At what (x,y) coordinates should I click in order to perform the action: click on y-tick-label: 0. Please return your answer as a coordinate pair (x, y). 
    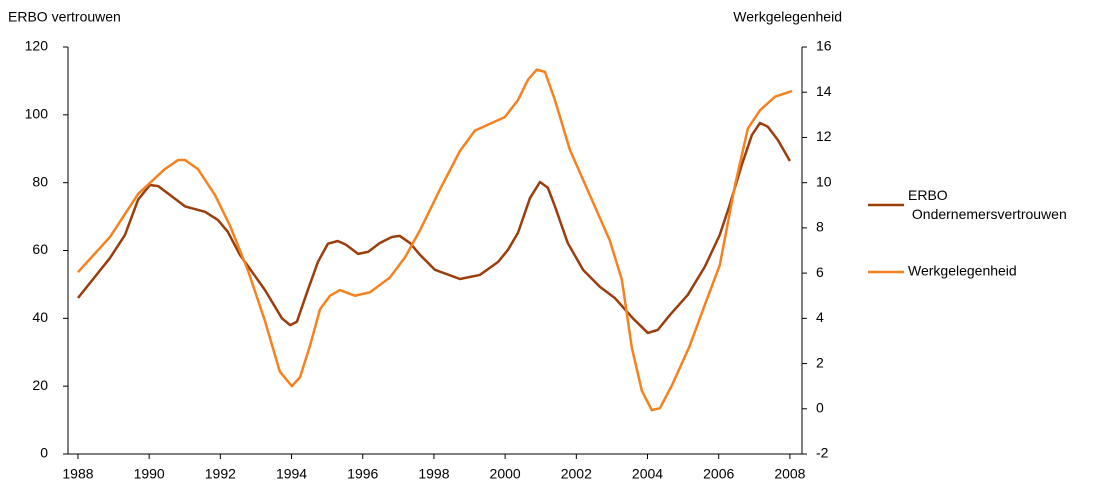
    Looking at the image, I should click on (44, 453).